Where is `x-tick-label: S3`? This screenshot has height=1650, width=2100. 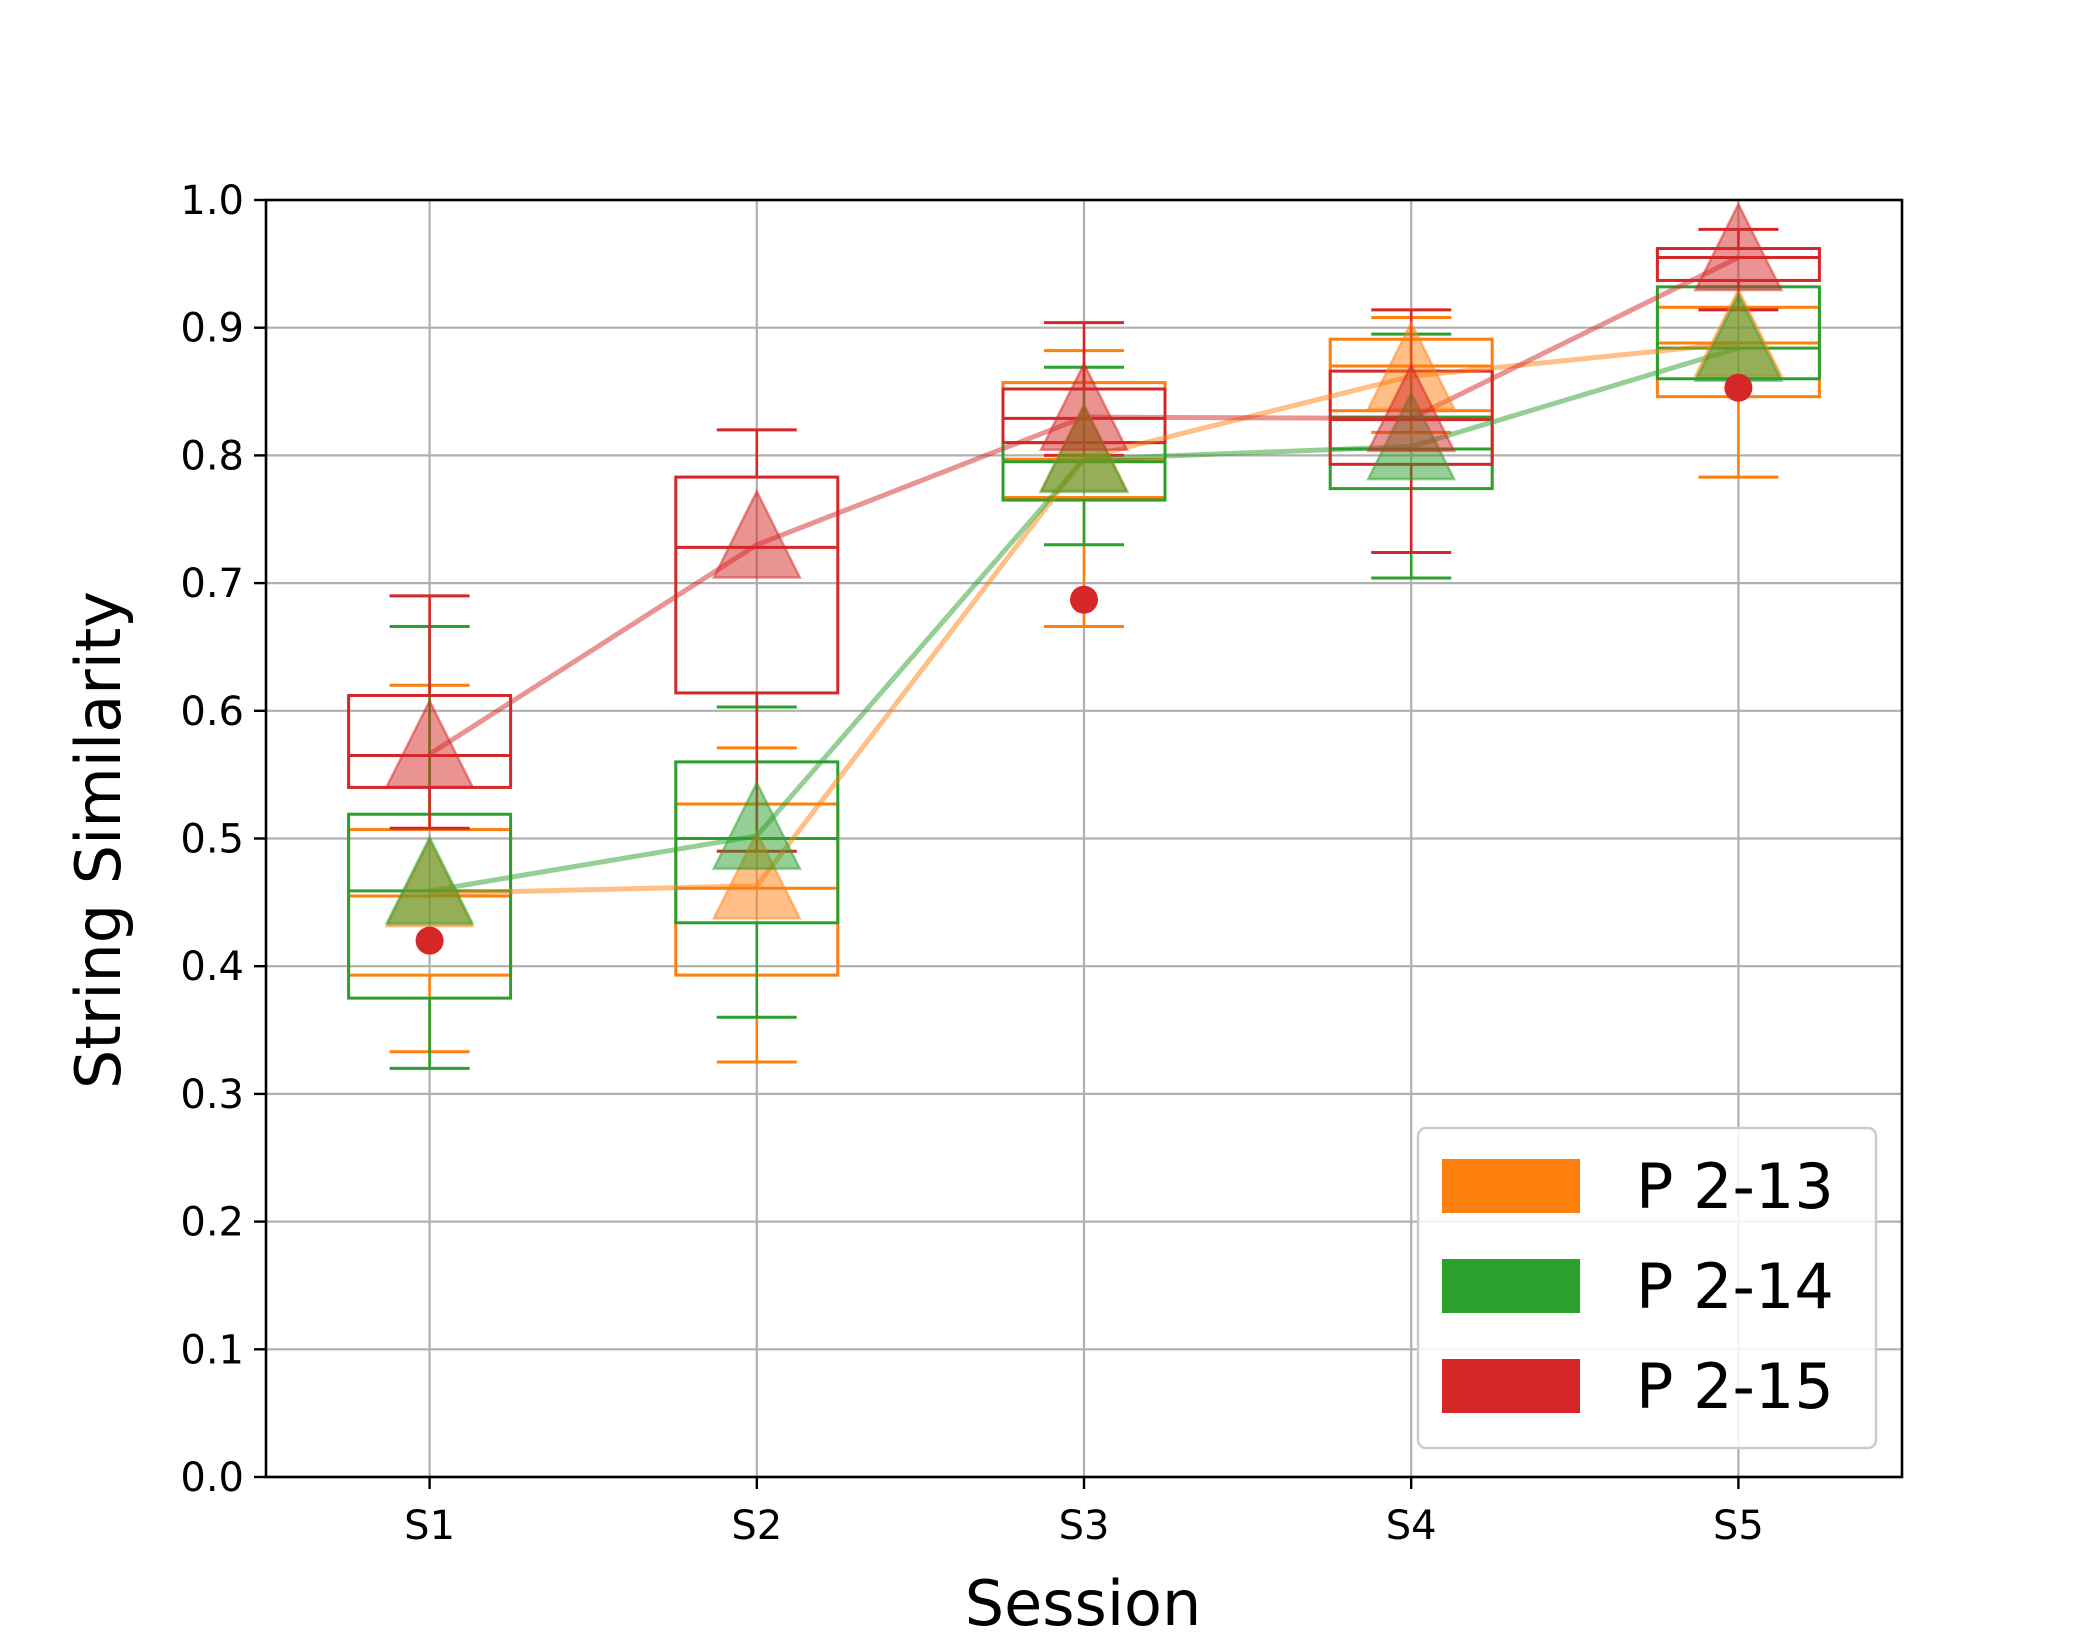 x-tick-label: S3 is located at coordinates (1084, 1526).